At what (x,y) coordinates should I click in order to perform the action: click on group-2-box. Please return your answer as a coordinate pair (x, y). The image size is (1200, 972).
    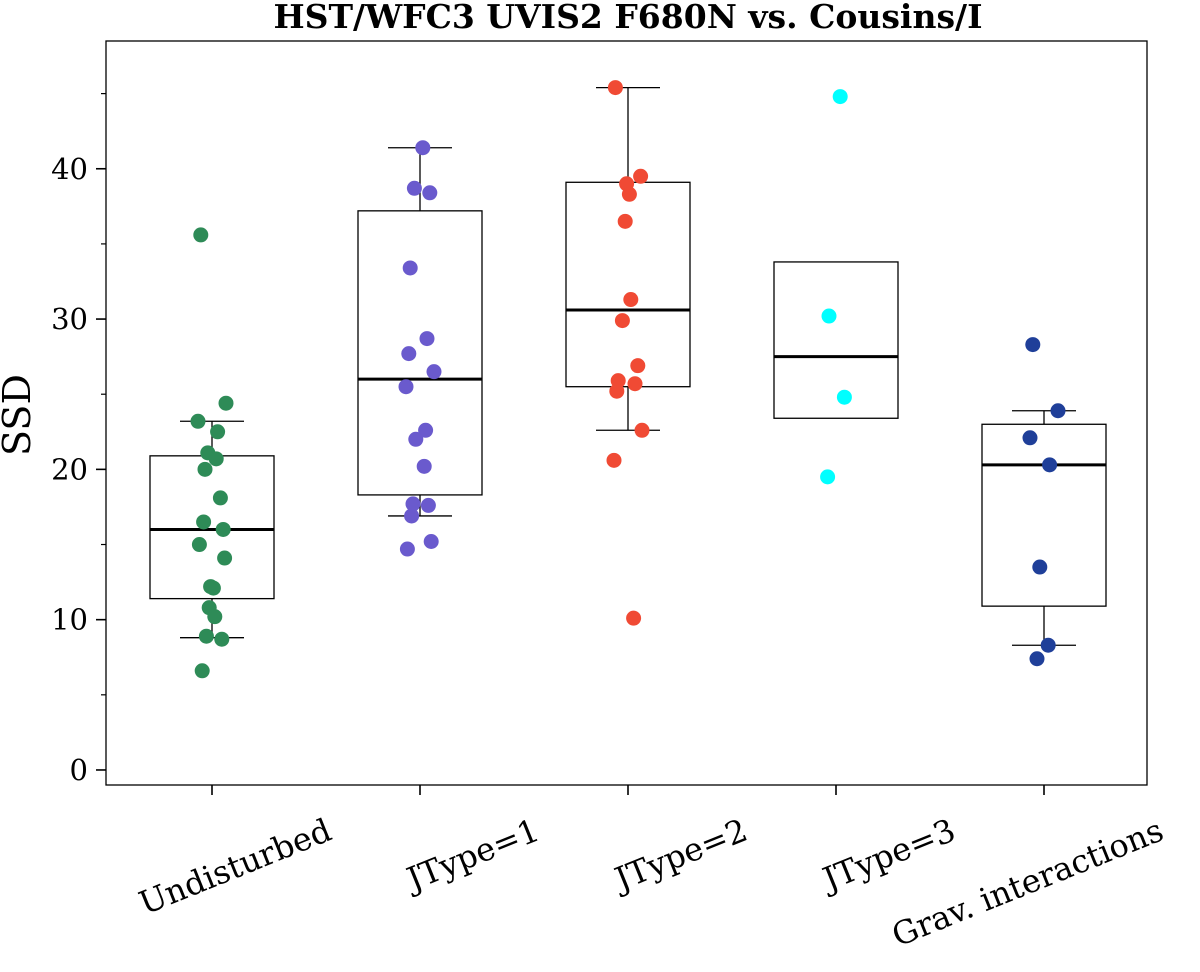
    Looking at the image, I should click on (420, 353).